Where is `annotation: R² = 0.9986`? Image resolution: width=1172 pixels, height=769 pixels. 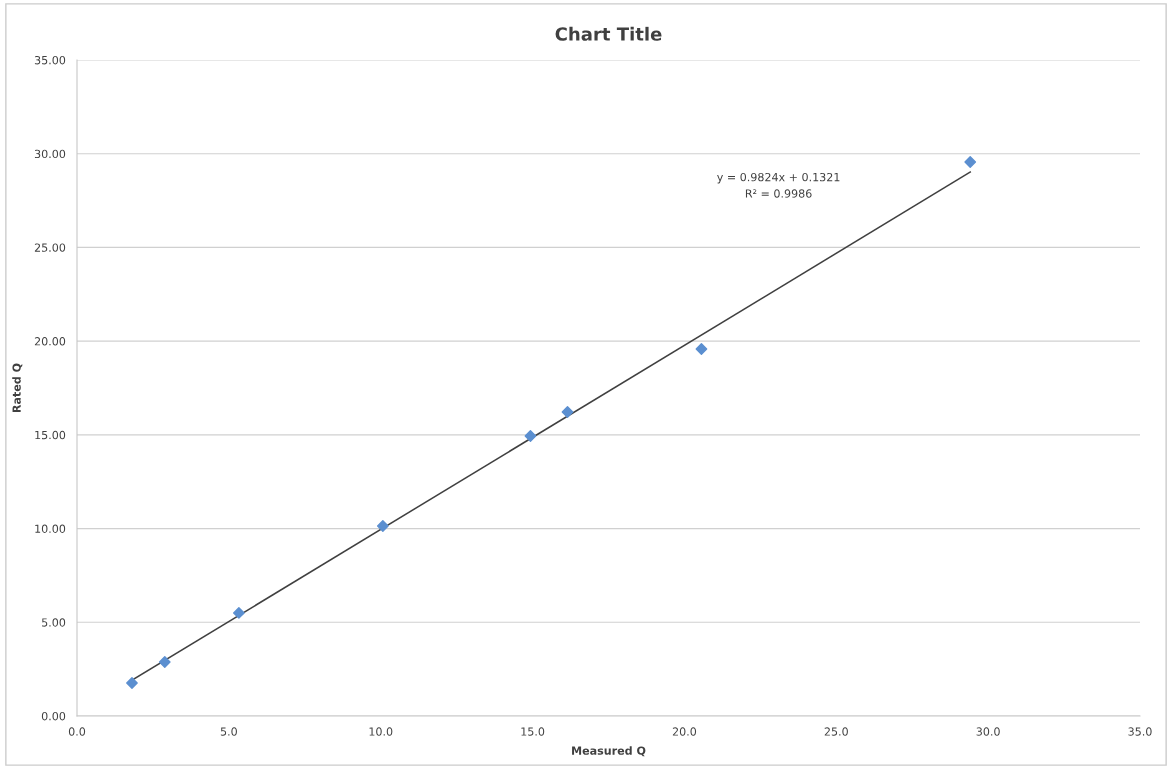
annotation: R² = 0.9986 is located at coordinates (778, 193).